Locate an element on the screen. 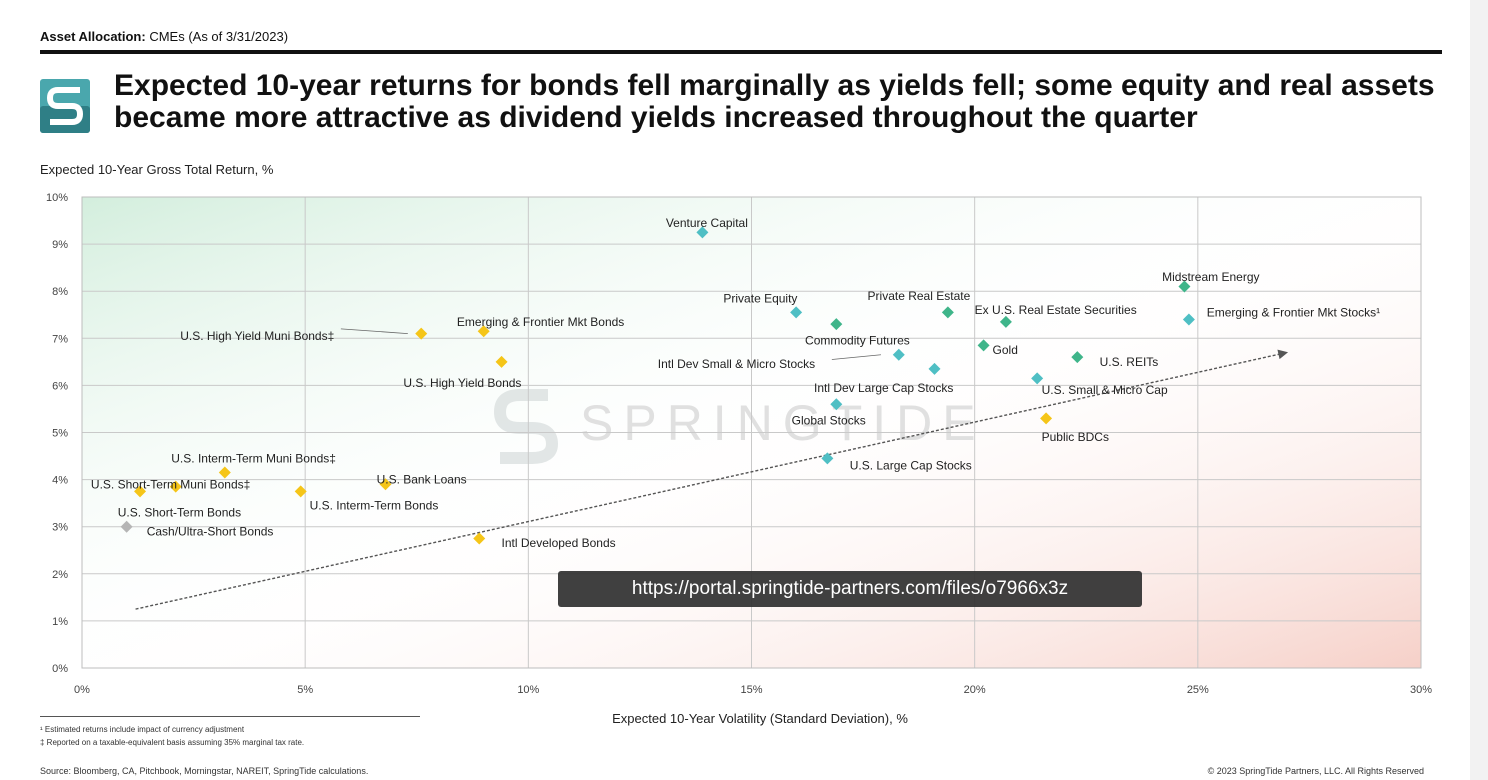  springtide-logo-icon is located at coordinates (65, 106).